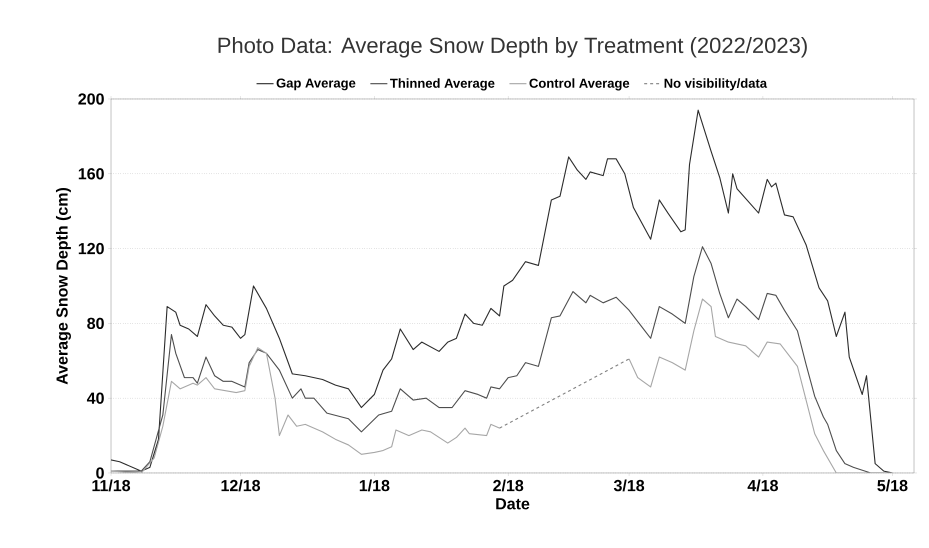  Describe the element at coordinates (241, 486) in the screenshot. I see `x-tick-label: 12/18` at that location.